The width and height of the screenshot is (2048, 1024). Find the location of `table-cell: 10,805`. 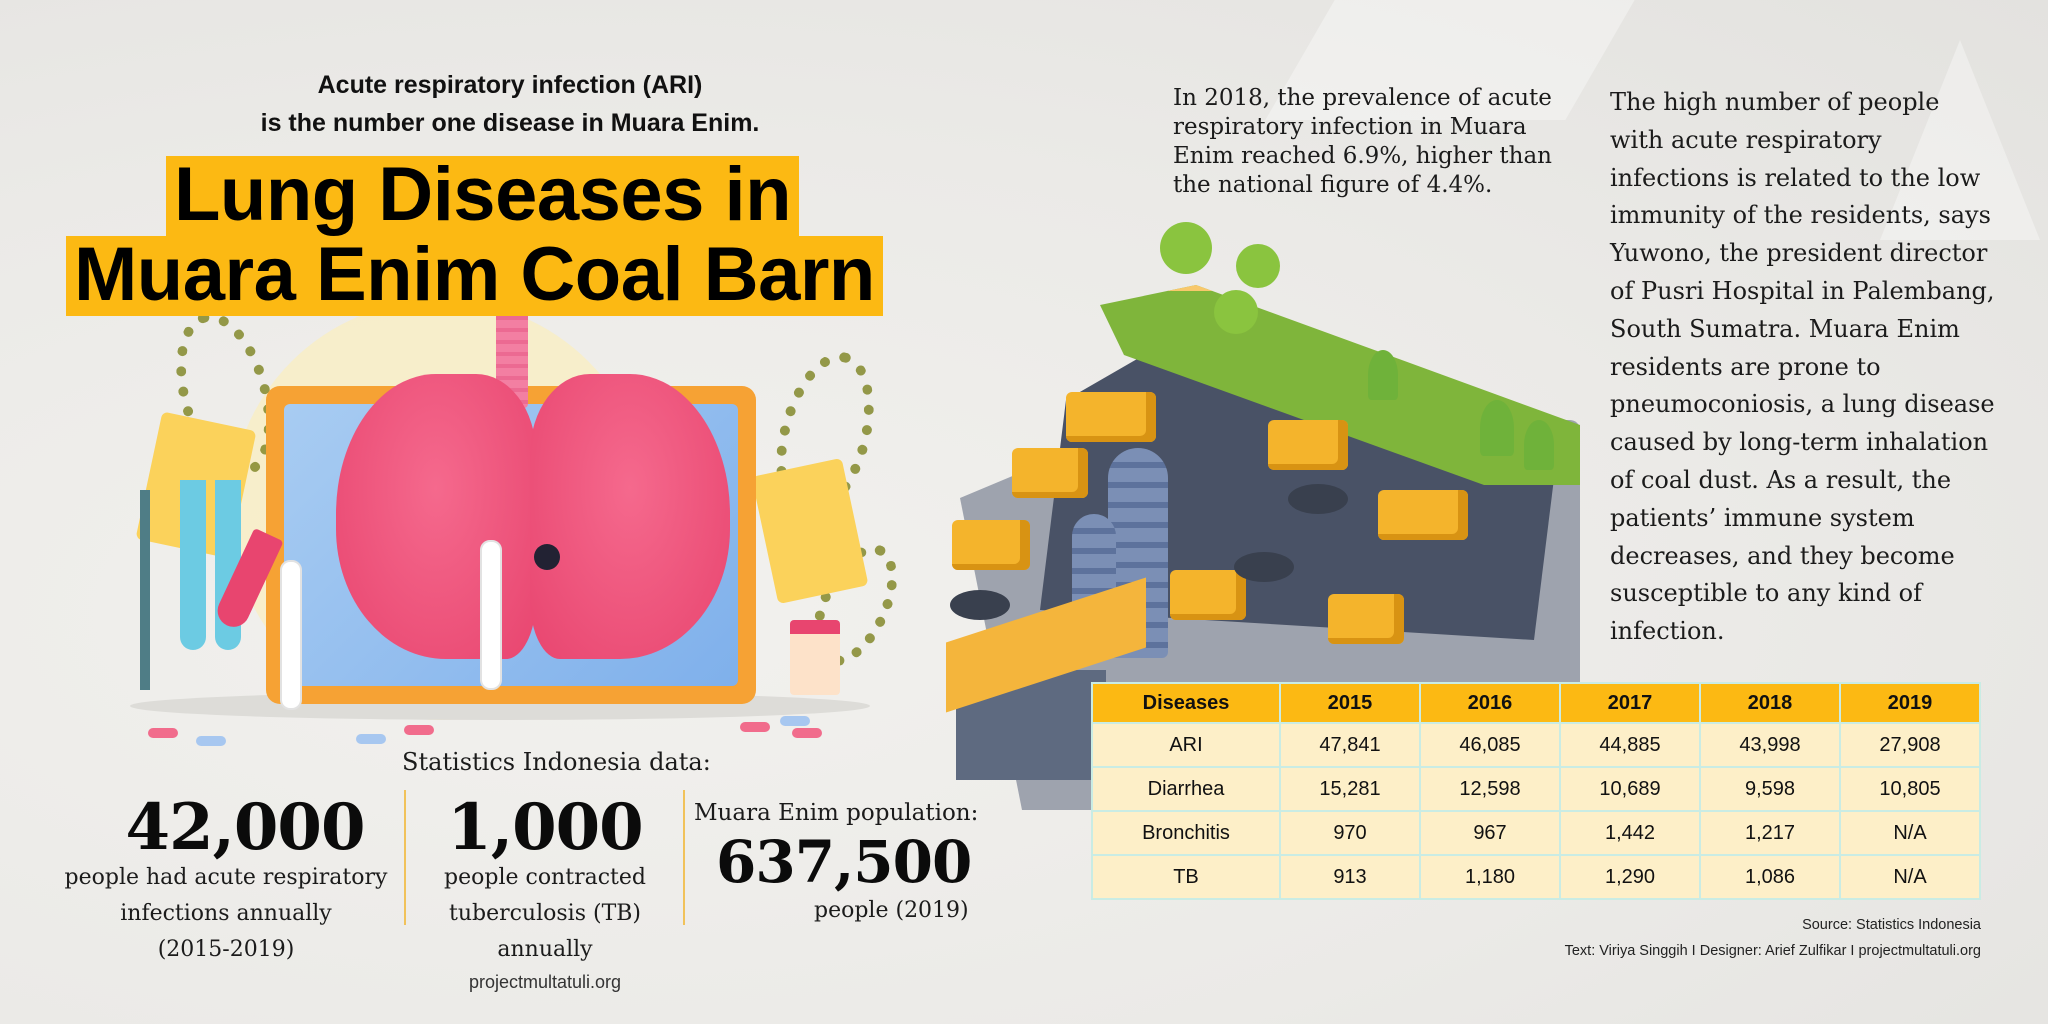

table-cell: 10,805 is located at coordinates (1910, 789).